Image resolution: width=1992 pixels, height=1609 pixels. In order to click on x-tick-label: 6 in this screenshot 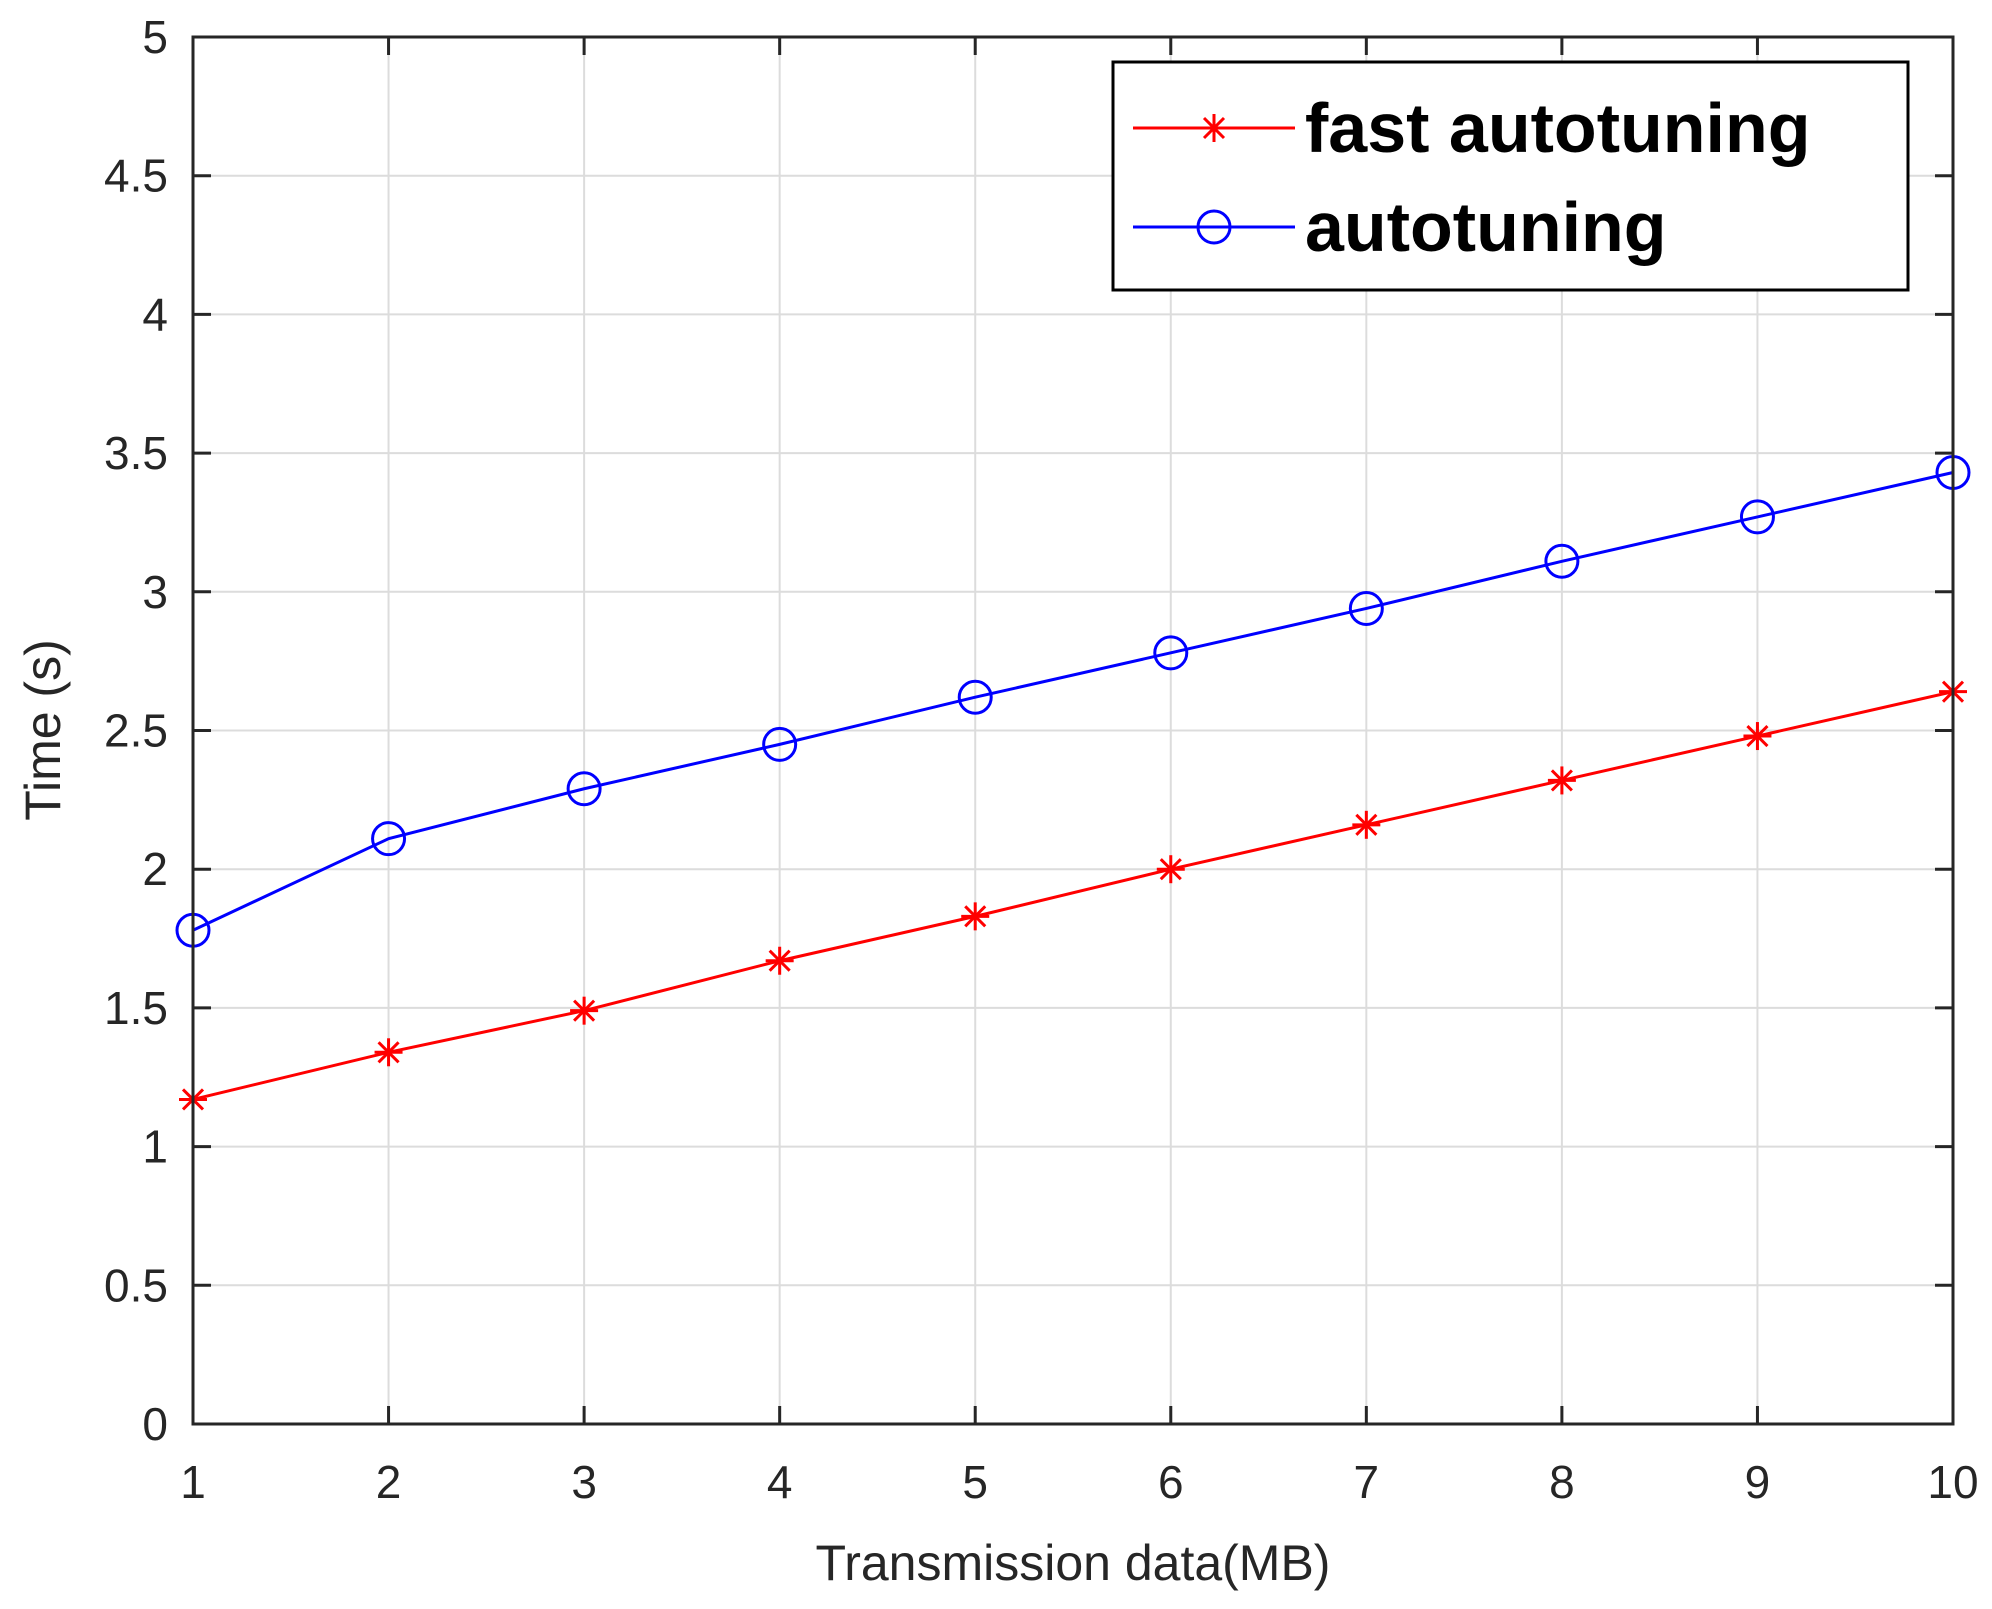, I will do `click(1171, 1482)`.